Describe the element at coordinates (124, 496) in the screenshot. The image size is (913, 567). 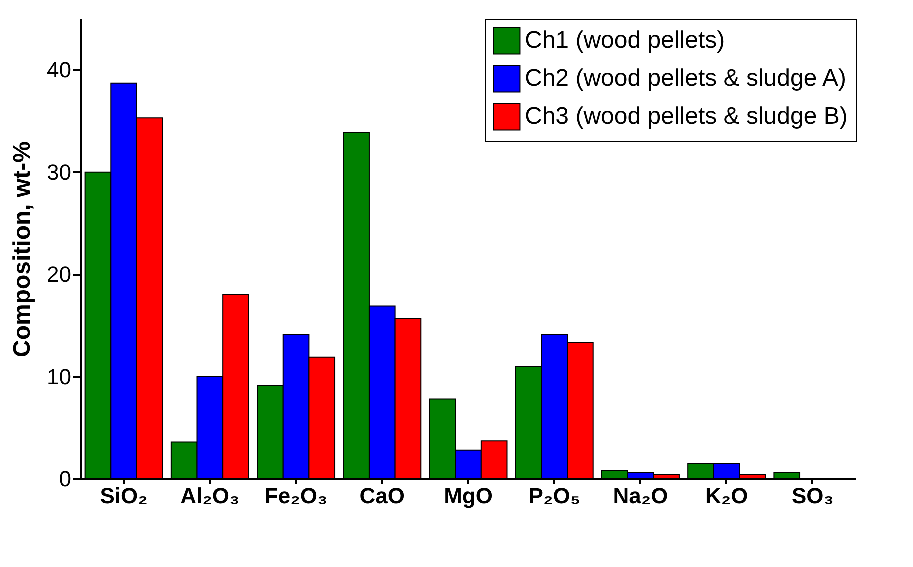
I see `x-tick-label: SiO₂` at that location.